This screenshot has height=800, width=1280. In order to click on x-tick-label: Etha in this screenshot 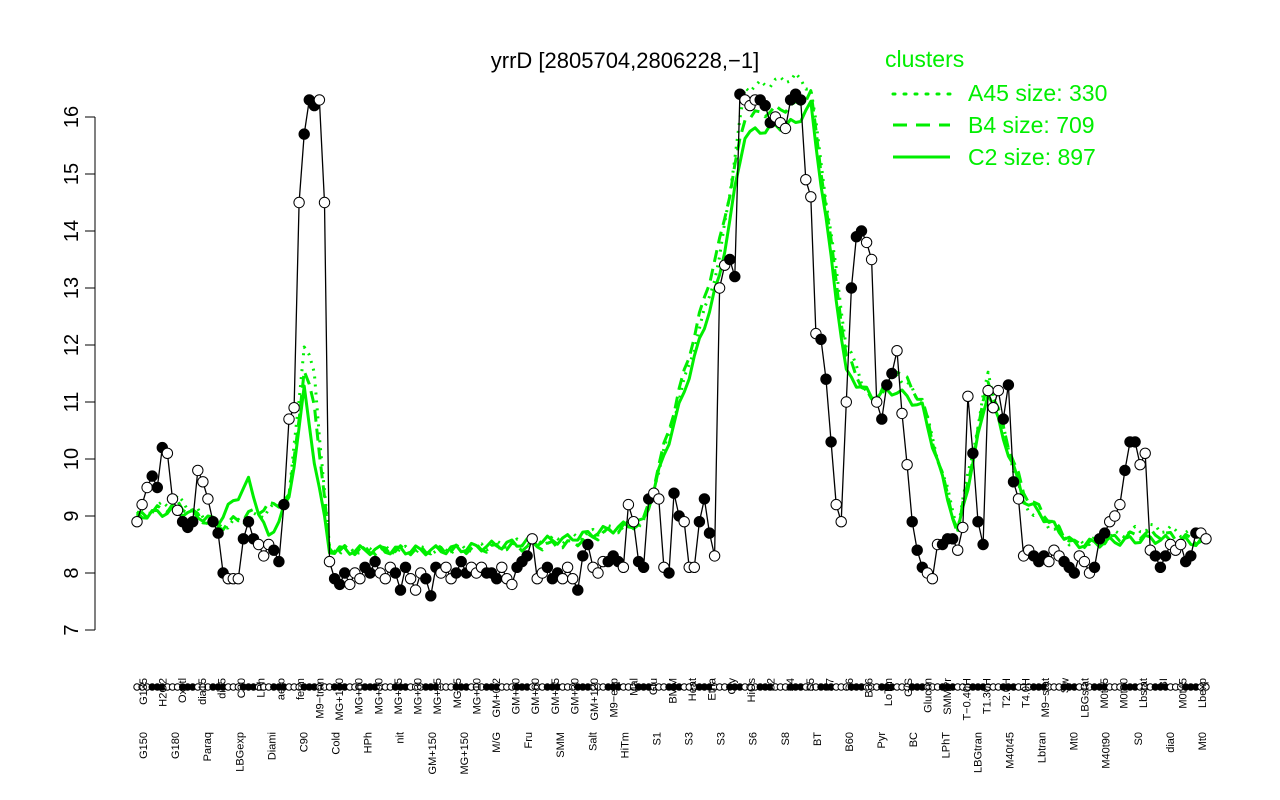, I will do `click(713, 689)`.